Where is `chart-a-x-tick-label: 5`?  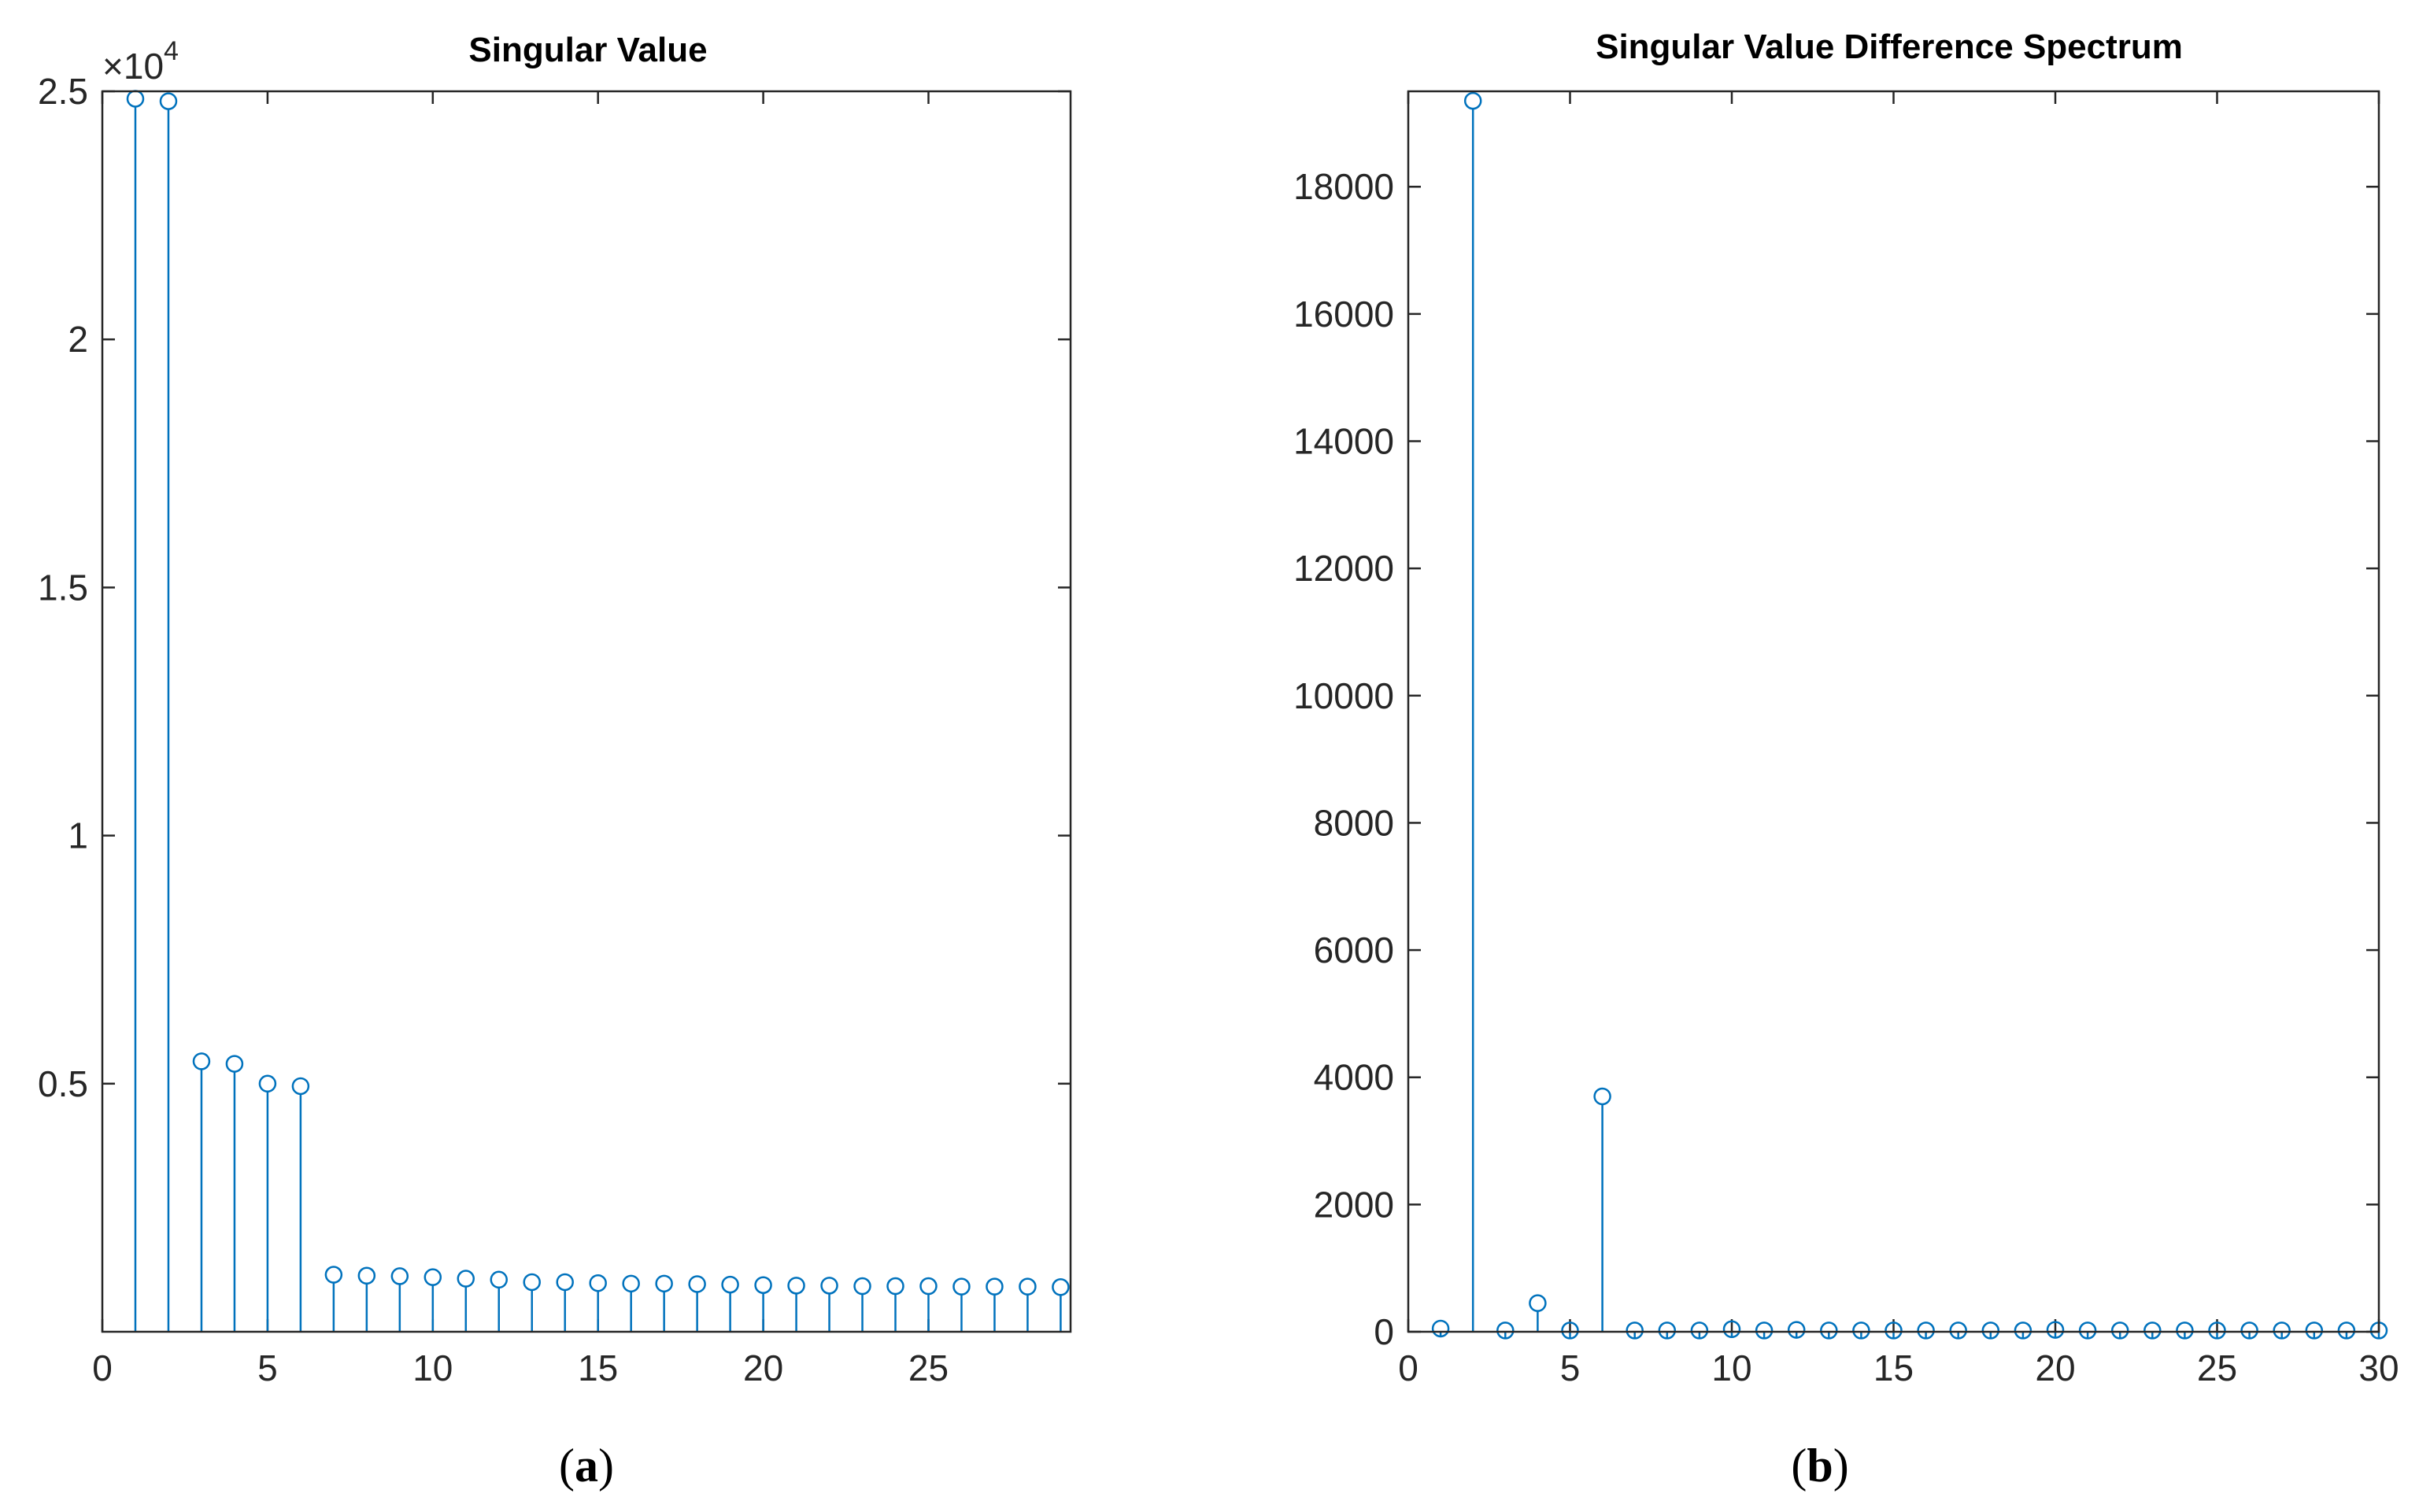
chart-a-x-tick-label: 5 is located at coordinates (267, 1367).